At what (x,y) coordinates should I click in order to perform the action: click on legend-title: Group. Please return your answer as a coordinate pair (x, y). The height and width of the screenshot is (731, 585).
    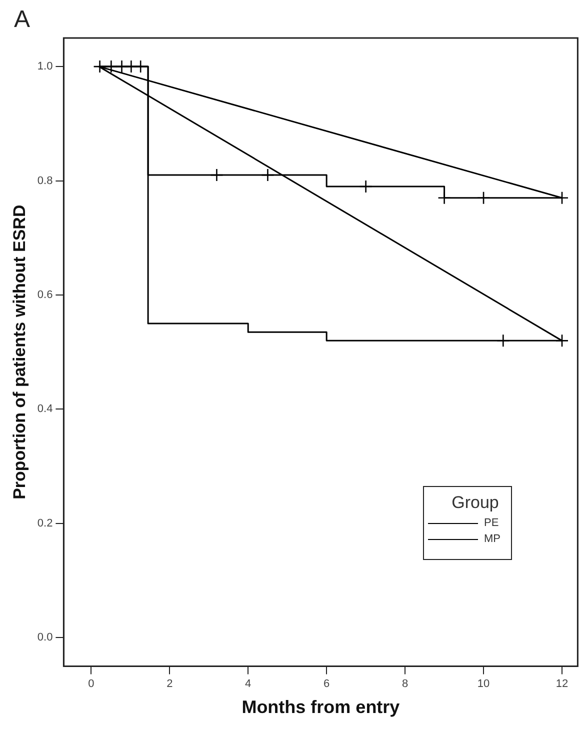
    Looking at the image, I should click on (475, 503).